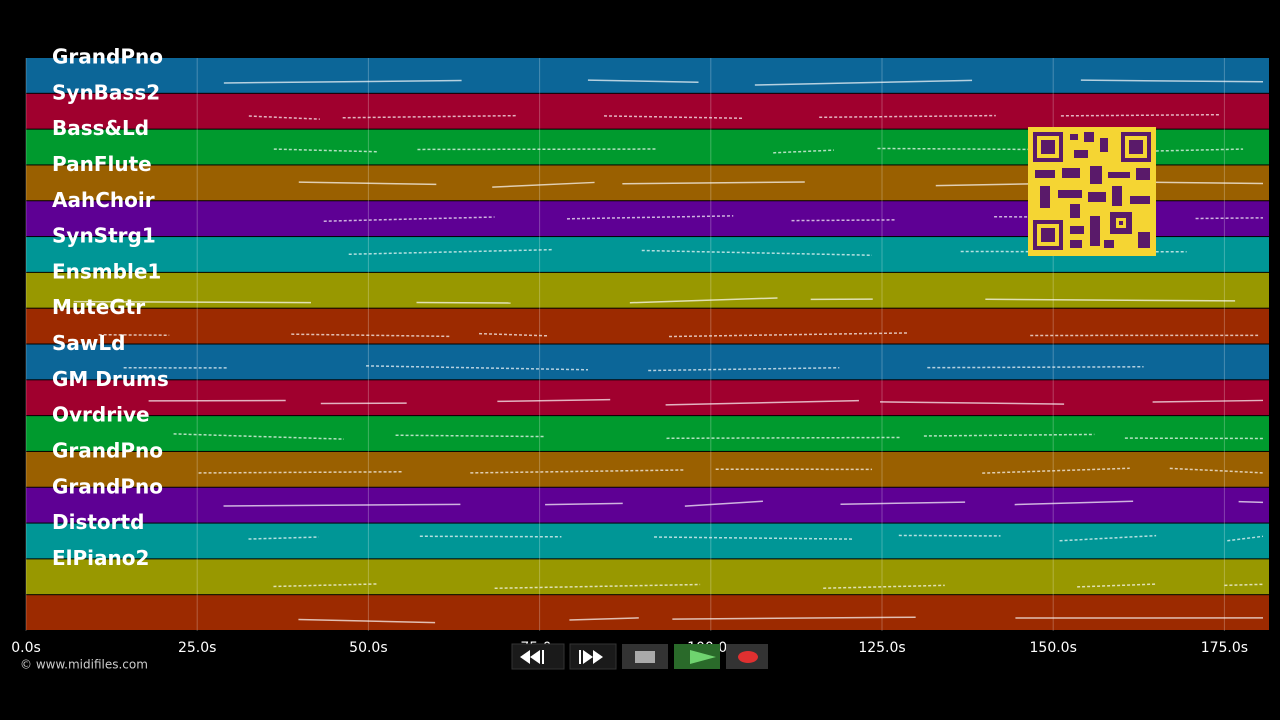 This screenshot has width=1280, height=720. Describe the element at coordinates (881, 648) in the screenshot. I see `tick-label: 125.0s` at that location.